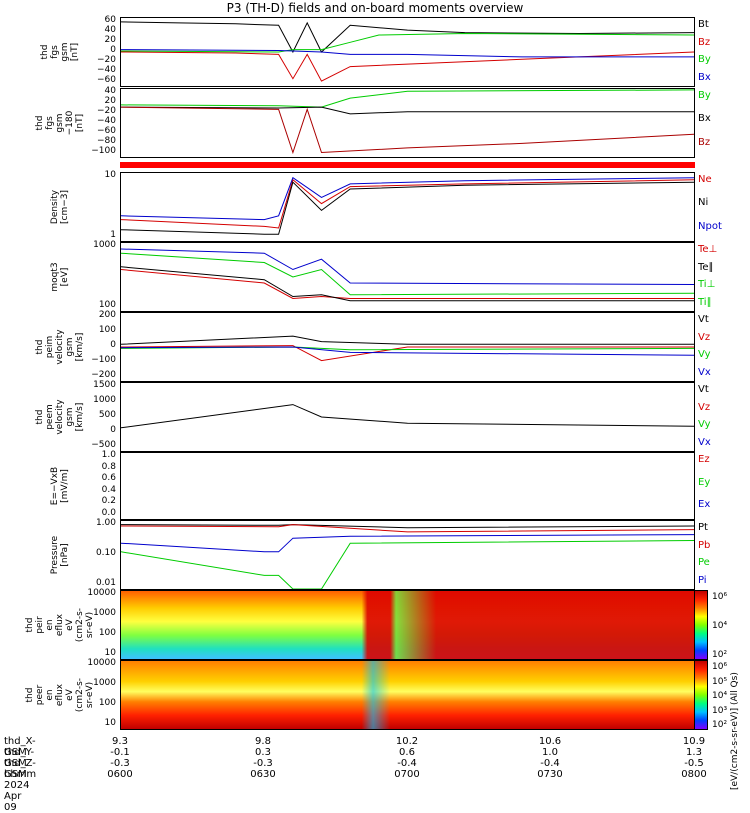 This screenshot has height=813, width=750. What do you see at coordinates (104, 385) in the screenshot?
I see `y-tick-label: 1500` at bounding box center [104, 385].